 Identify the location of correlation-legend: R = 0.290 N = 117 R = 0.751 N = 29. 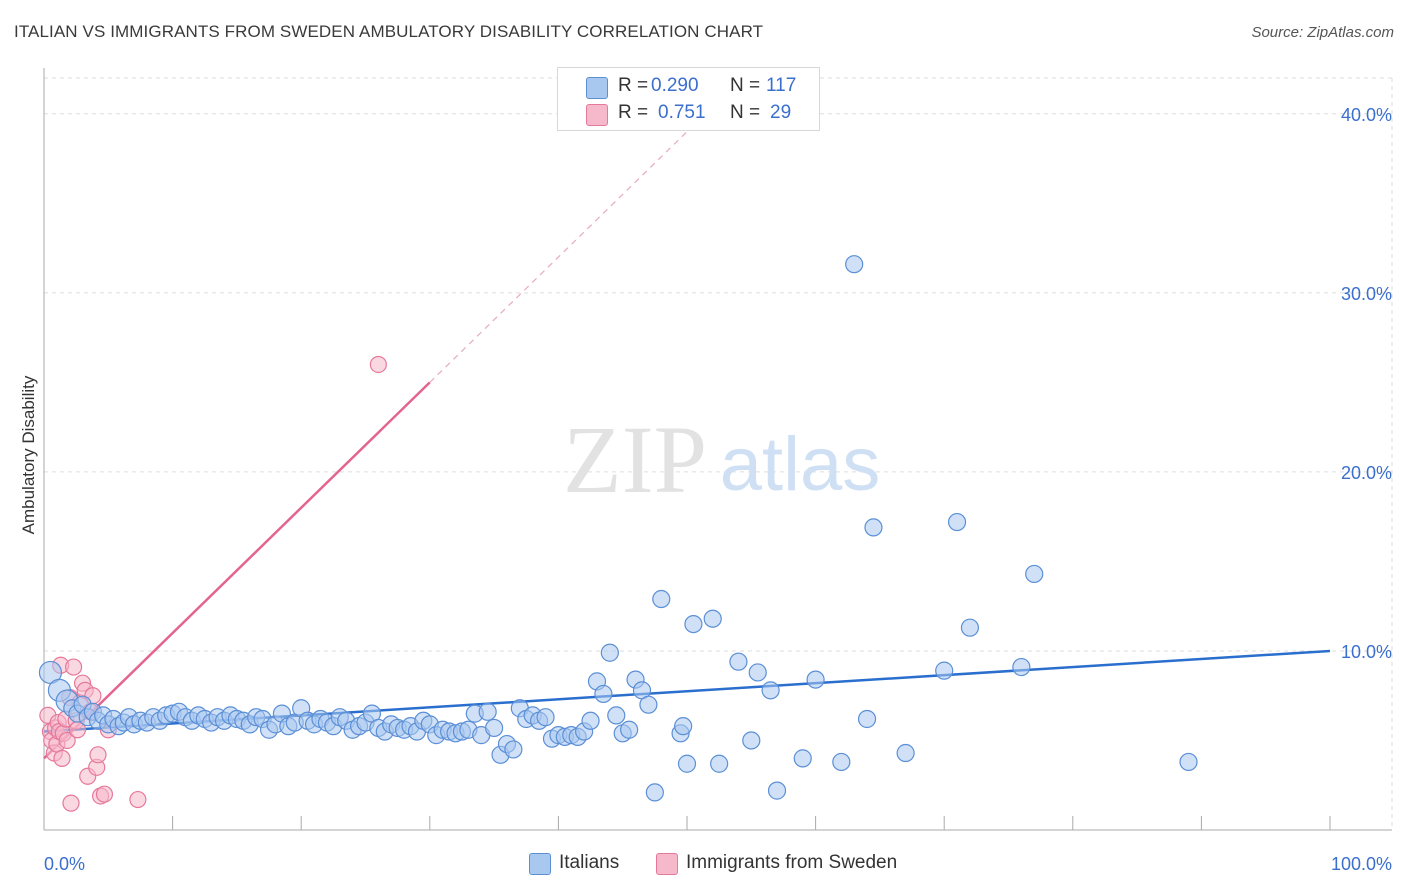
(688, 99).